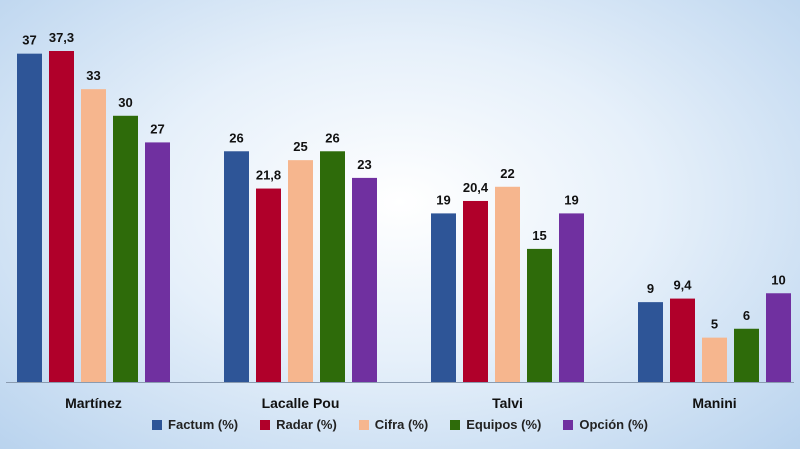  I want to click on category-label: Manini, so click(714, 403).